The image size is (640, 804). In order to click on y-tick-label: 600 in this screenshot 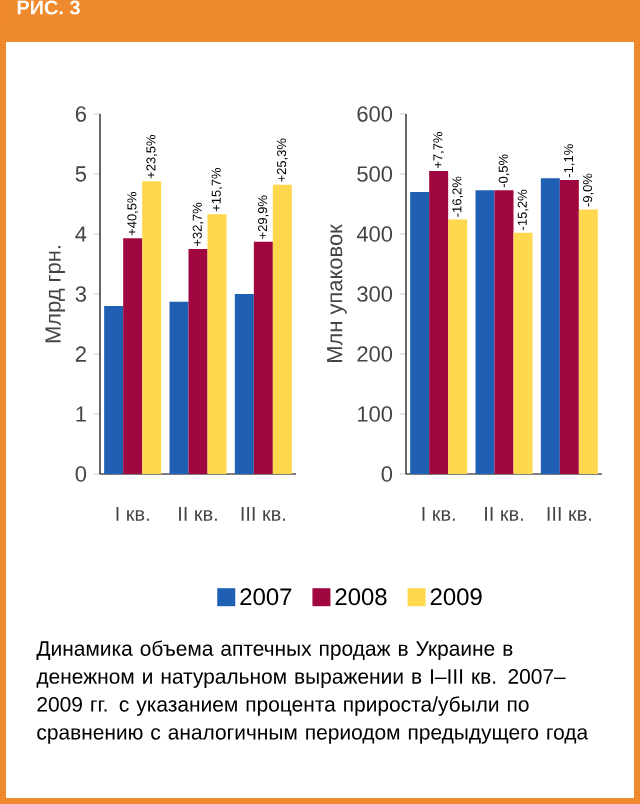, I will do `click(375, 114)`.